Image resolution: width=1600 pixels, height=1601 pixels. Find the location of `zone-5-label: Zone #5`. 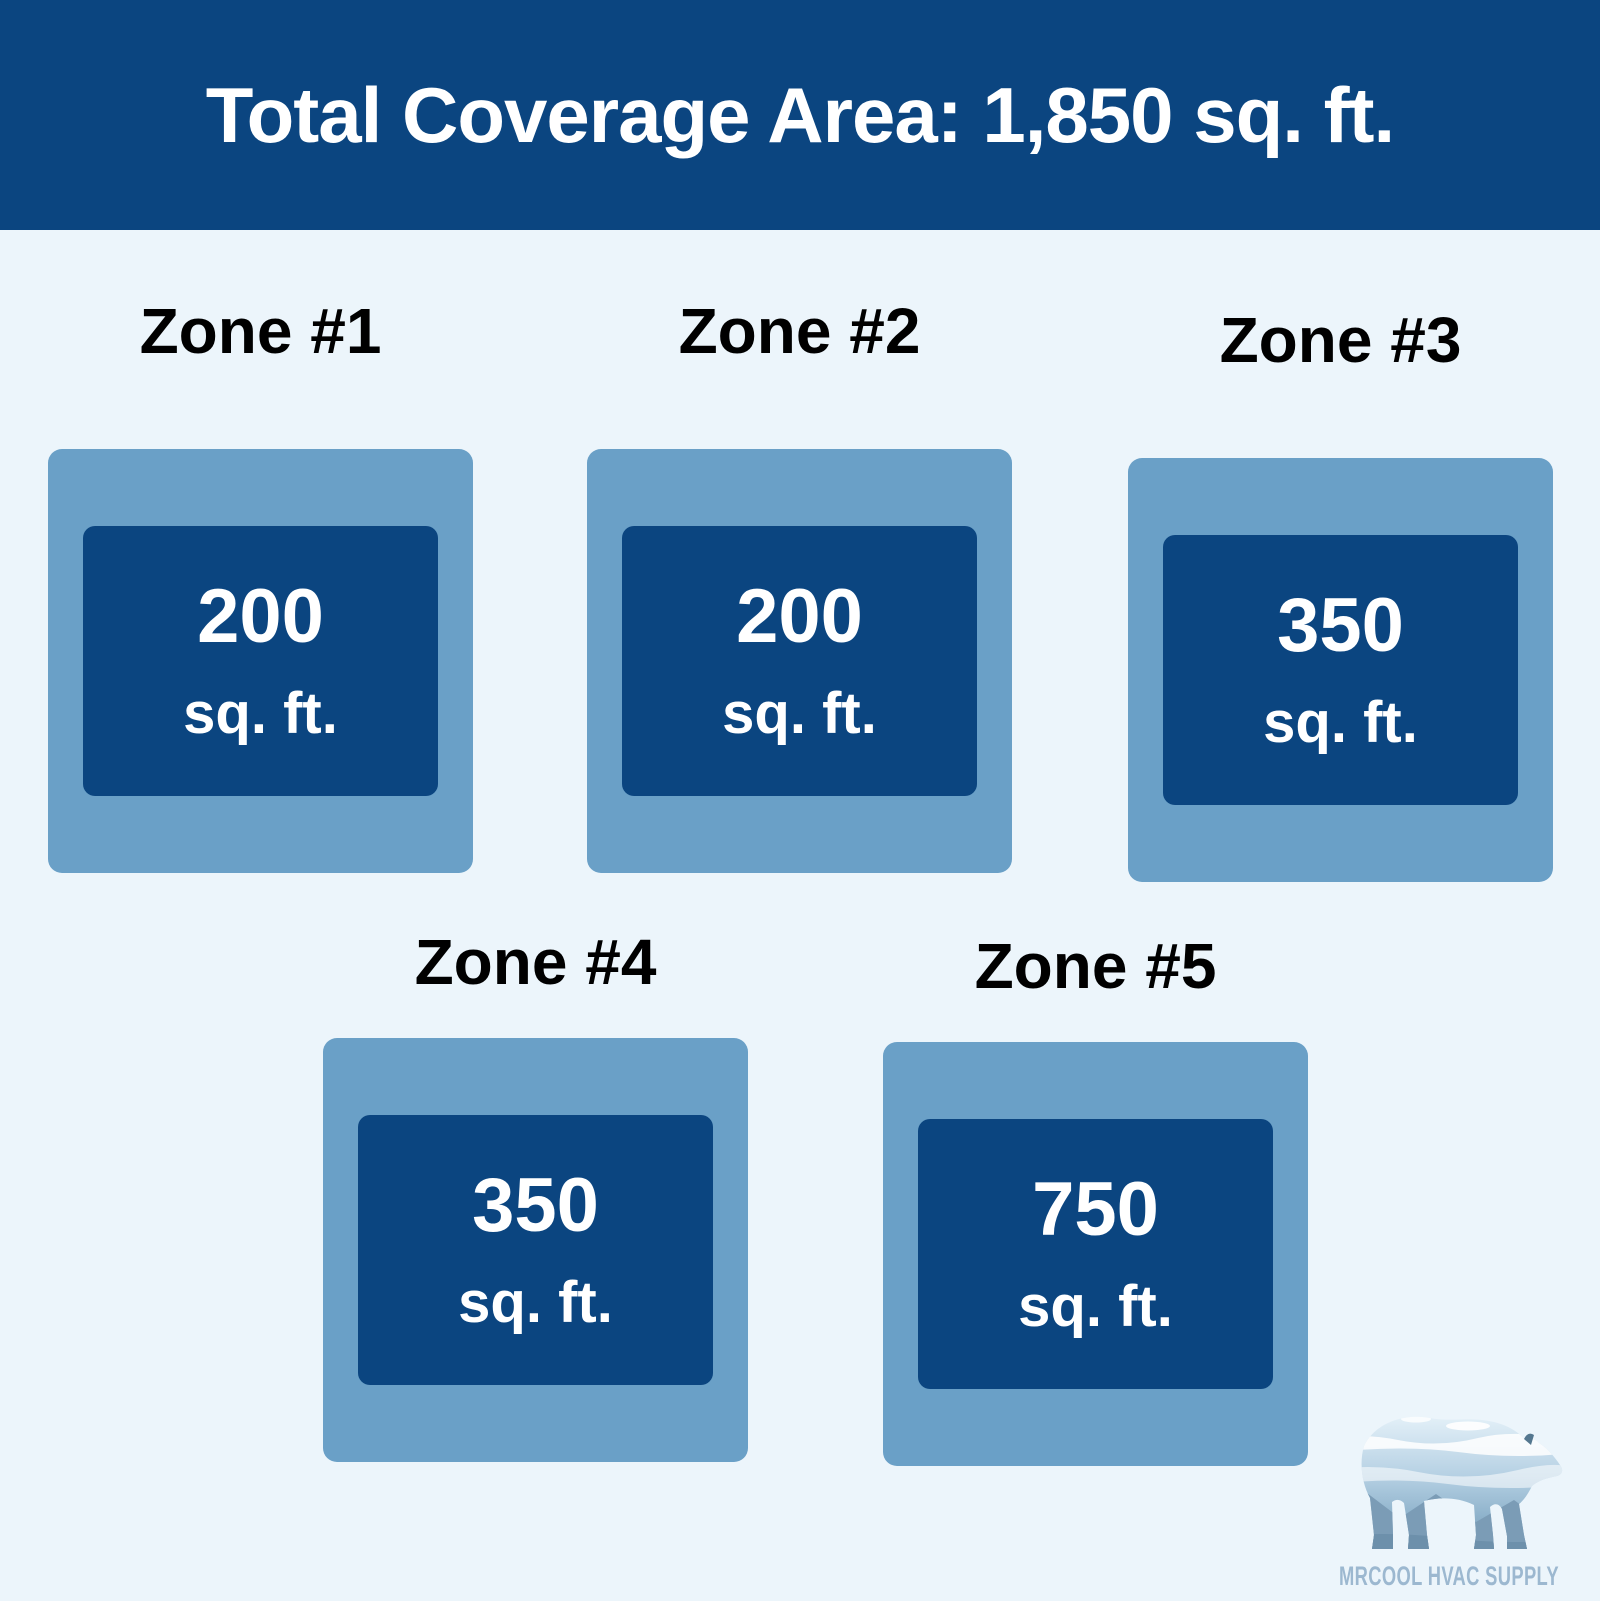

zone-5-label: Zone #5 is located at coordinates (1095, 966).